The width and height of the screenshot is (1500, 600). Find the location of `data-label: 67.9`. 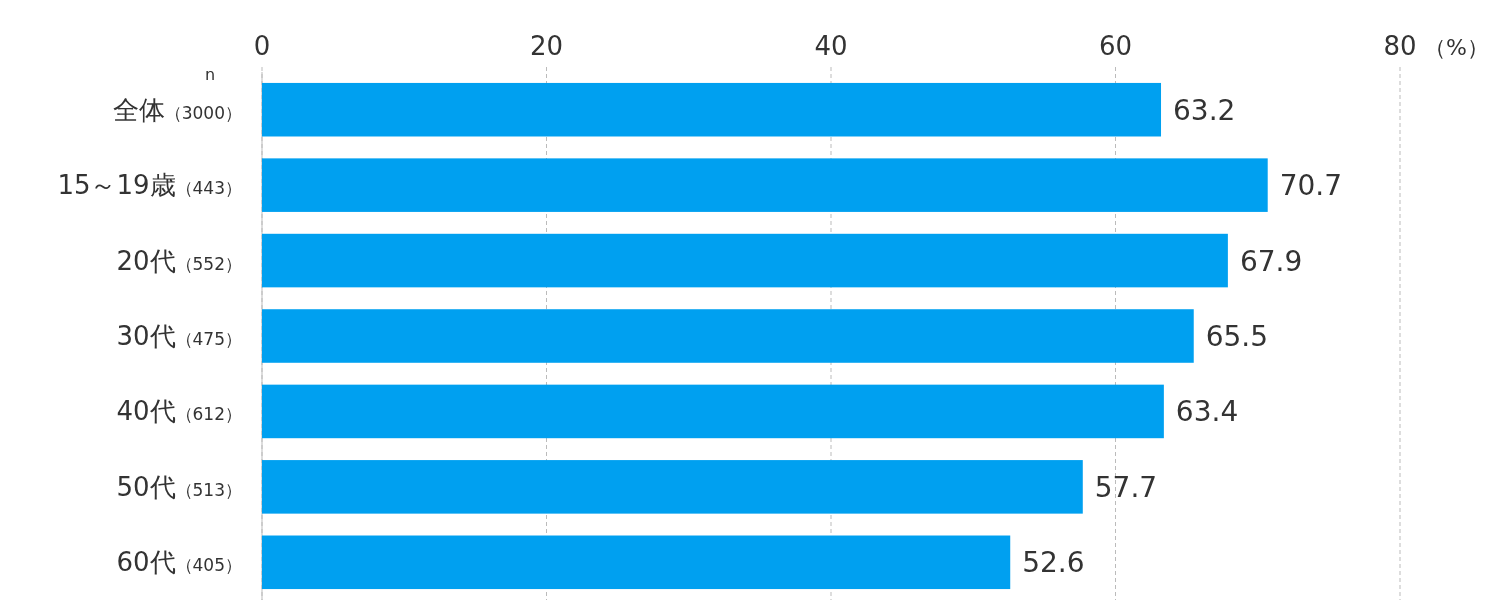

data-label: 67.9 is located at coordinates (1271, 261).